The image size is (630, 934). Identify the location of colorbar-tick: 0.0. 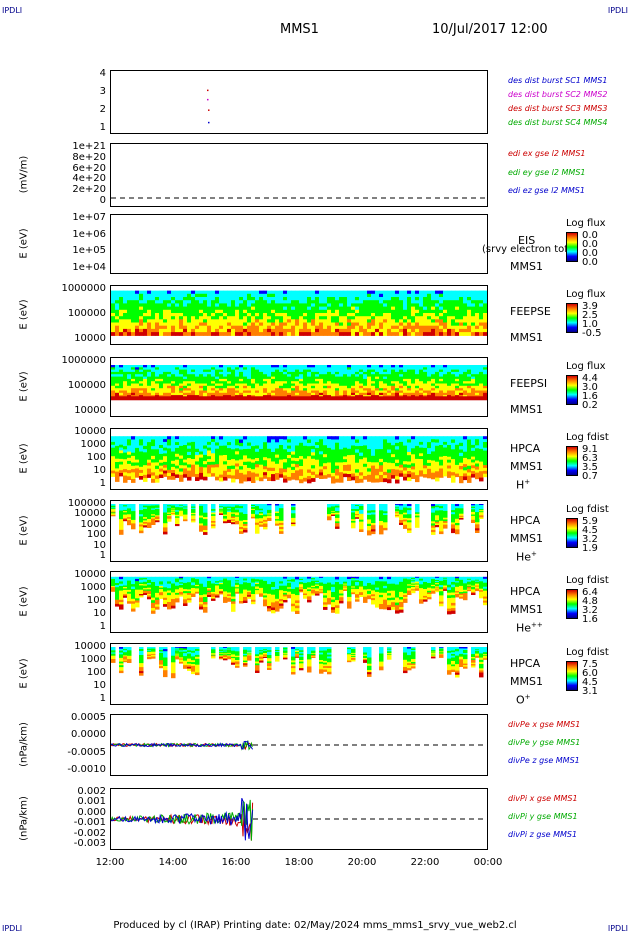
(590, 262).